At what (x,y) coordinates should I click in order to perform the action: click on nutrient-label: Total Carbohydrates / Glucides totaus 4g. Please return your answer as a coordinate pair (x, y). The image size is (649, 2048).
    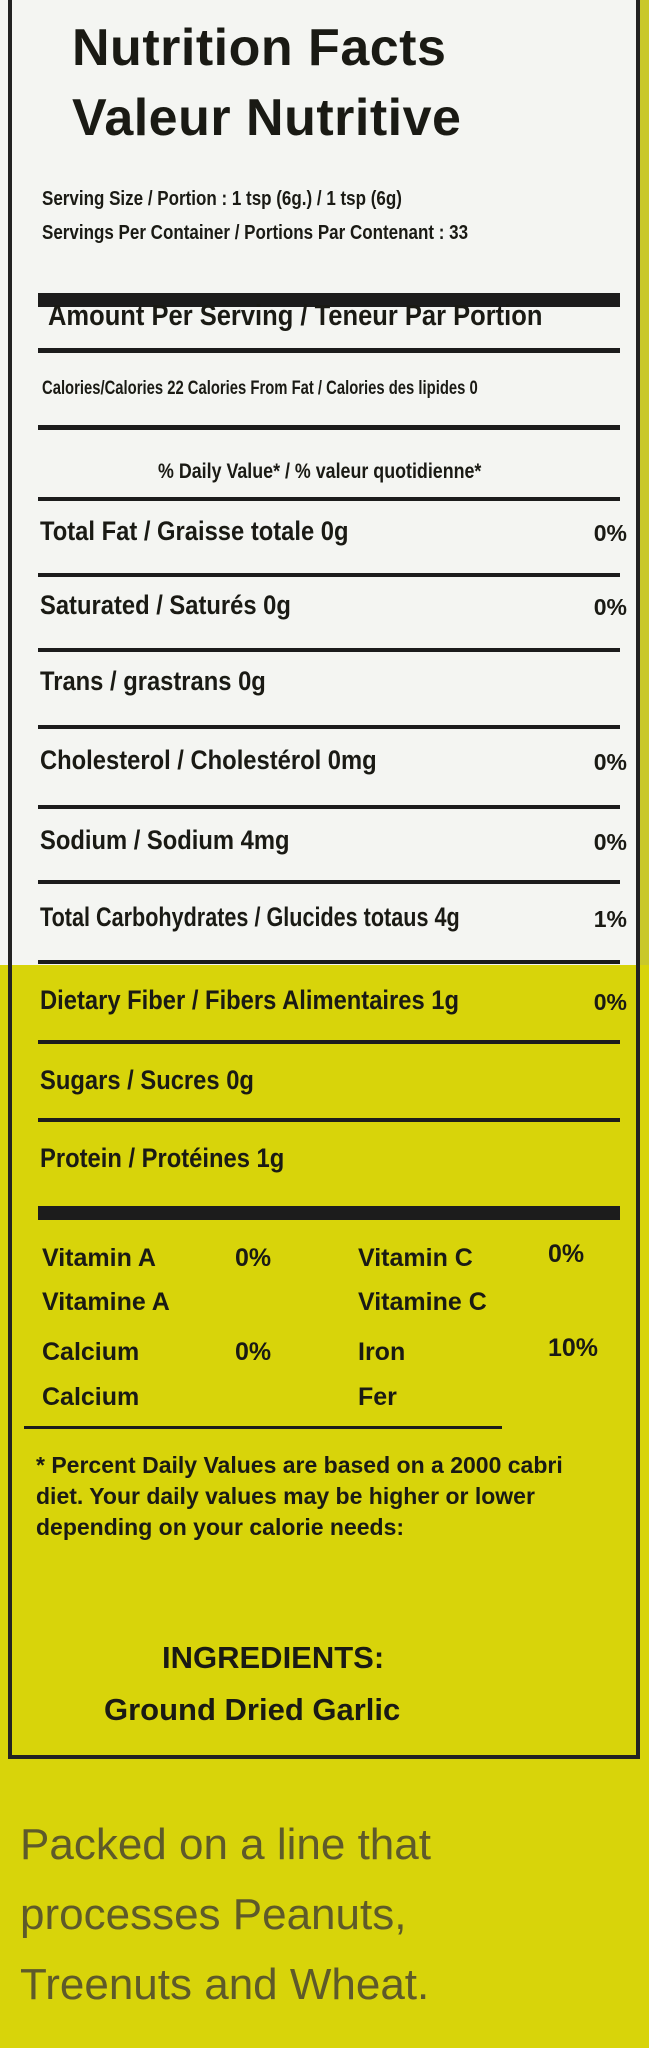
    Looking at the image, I should click on (250, 917).